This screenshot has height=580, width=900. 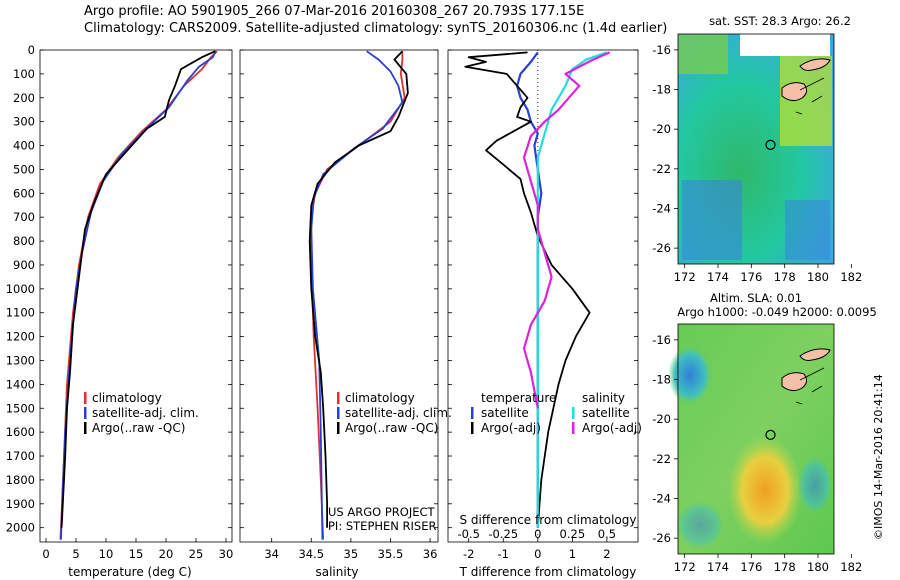 What do you see at coordinates (136, 554) in the screenshot?
I see `x-tick-label: 15` at bounding box center [136, 554].